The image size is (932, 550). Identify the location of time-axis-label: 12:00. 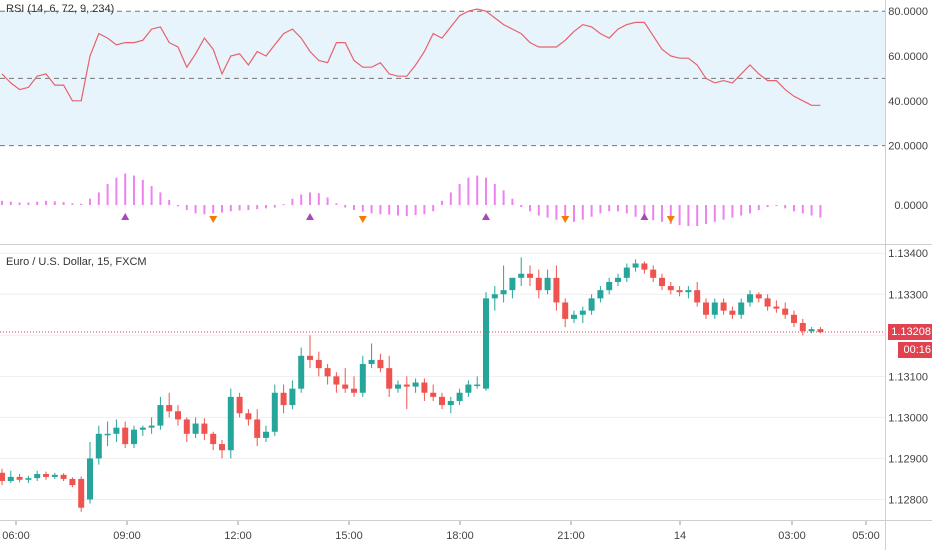
(238, 536).